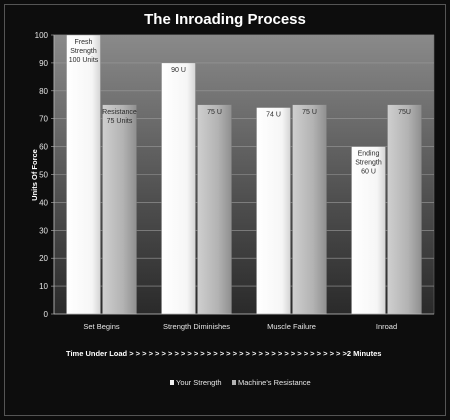  I want to click on data-label-line: 75U, so click(404, 112).